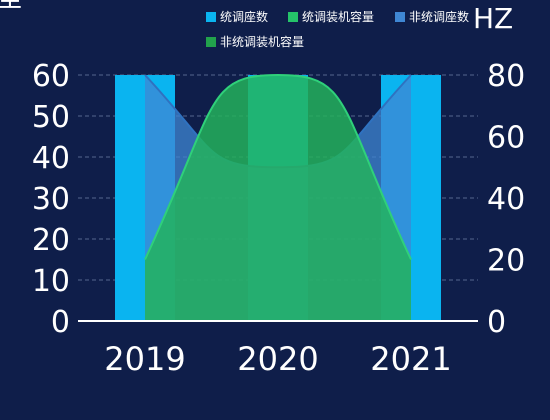 The width and height of the screenshot is (550, 420). What do you see at coordinates (144, 359) in the screenshot?
I see `x-tick-label: 2019` at bounding box center [144, 359].